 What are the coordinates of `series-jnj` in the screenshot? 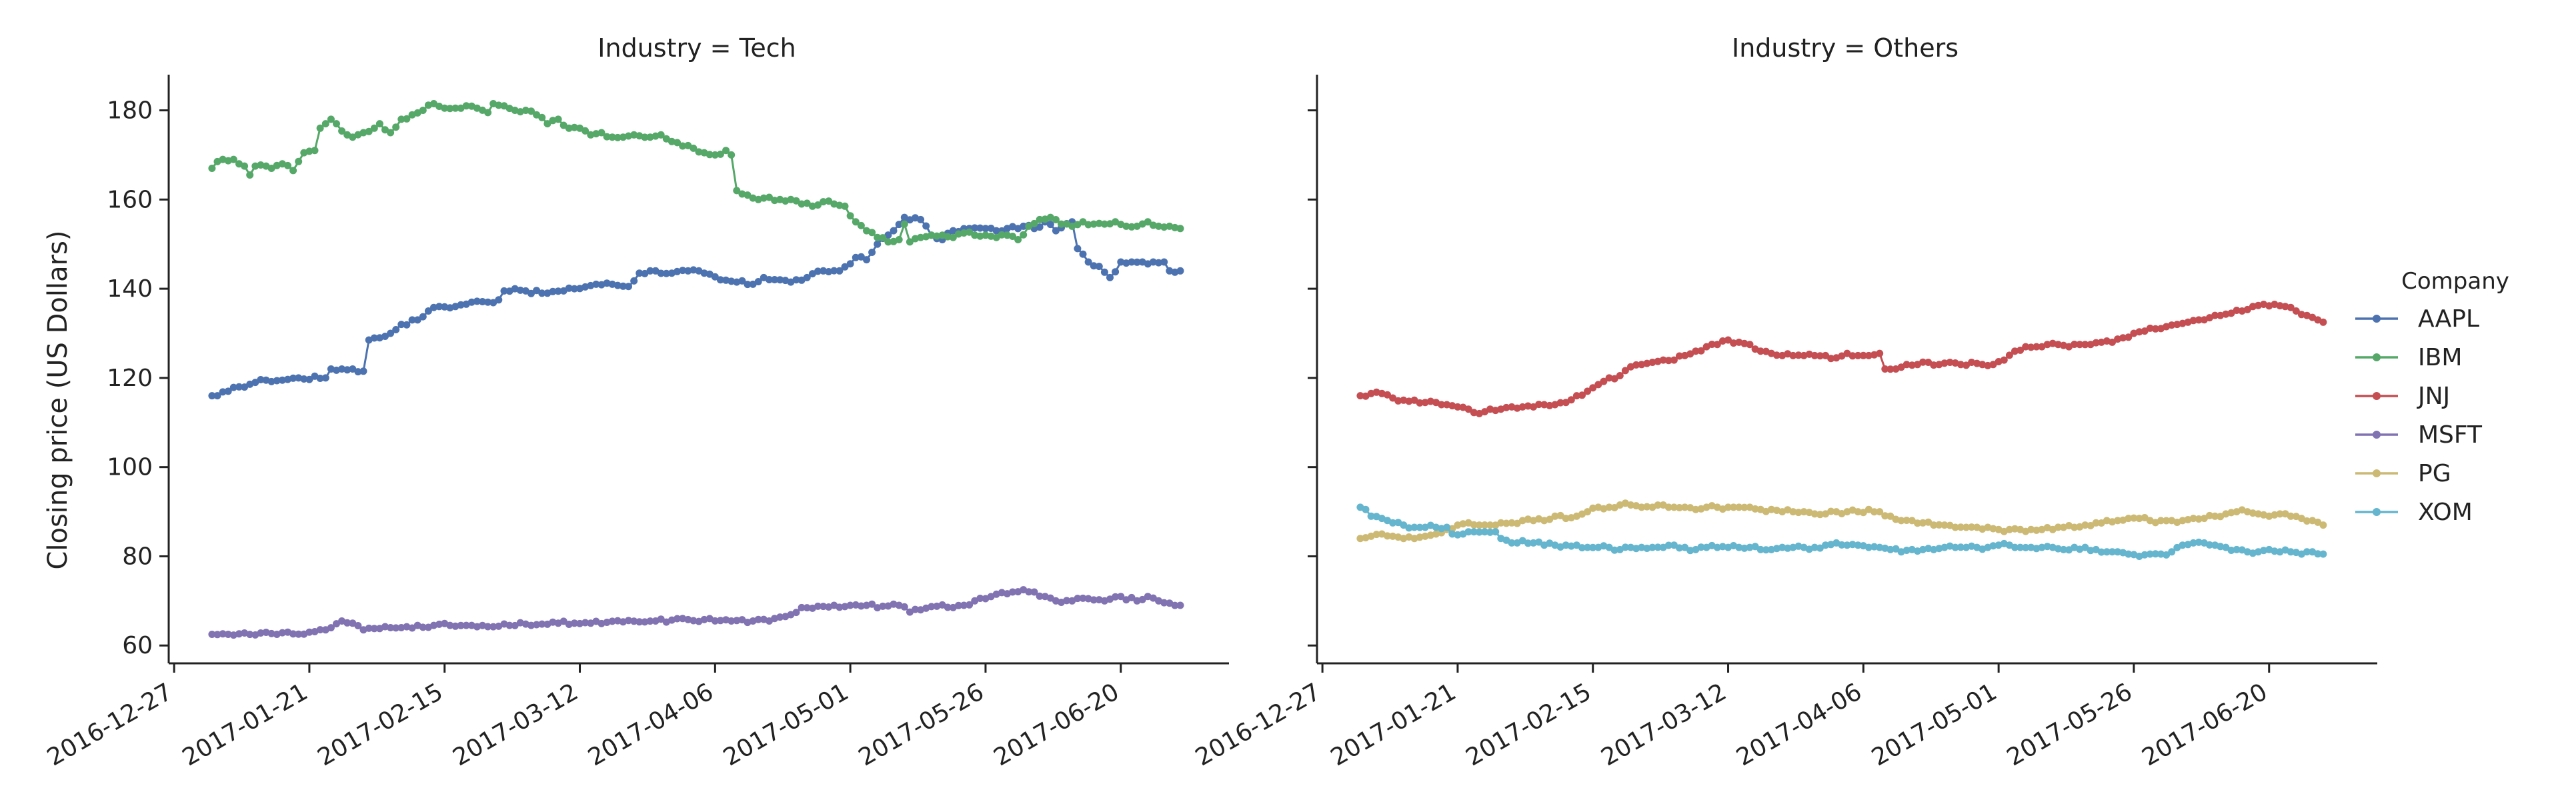 It's located at (1842, 359).